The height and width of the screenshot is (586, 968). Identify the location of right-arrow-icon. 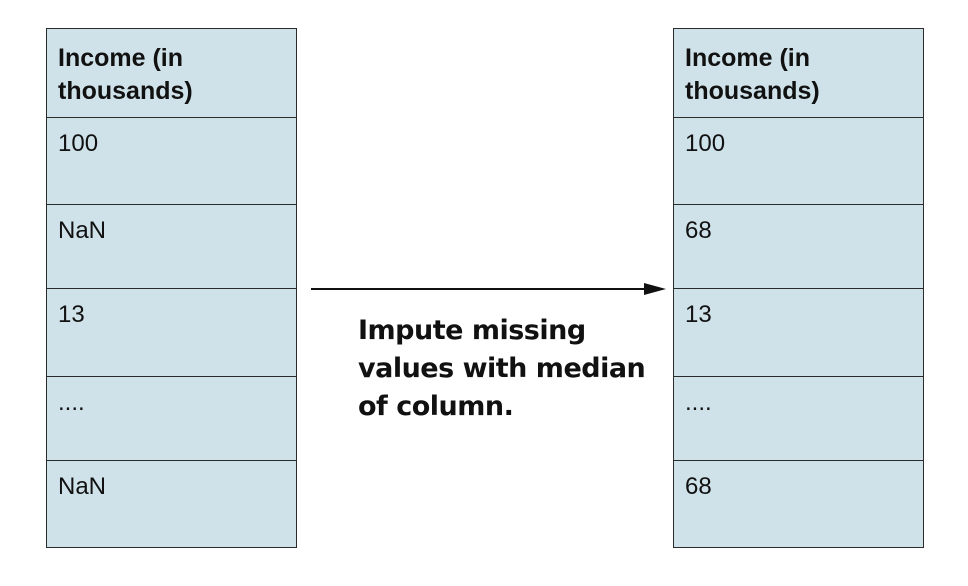
(488, 289).